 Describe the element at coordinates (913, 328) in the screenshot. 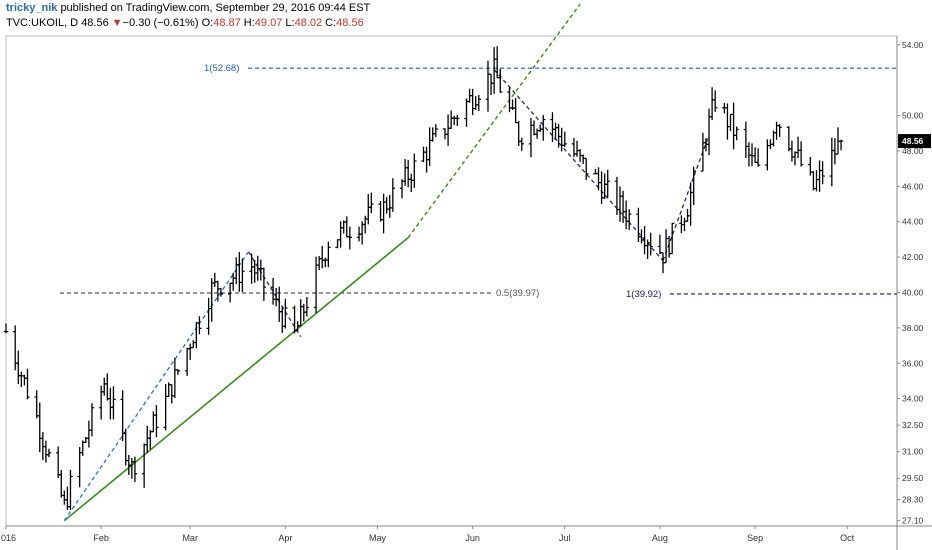

I see `y-tick-label: 38.00` at that location.